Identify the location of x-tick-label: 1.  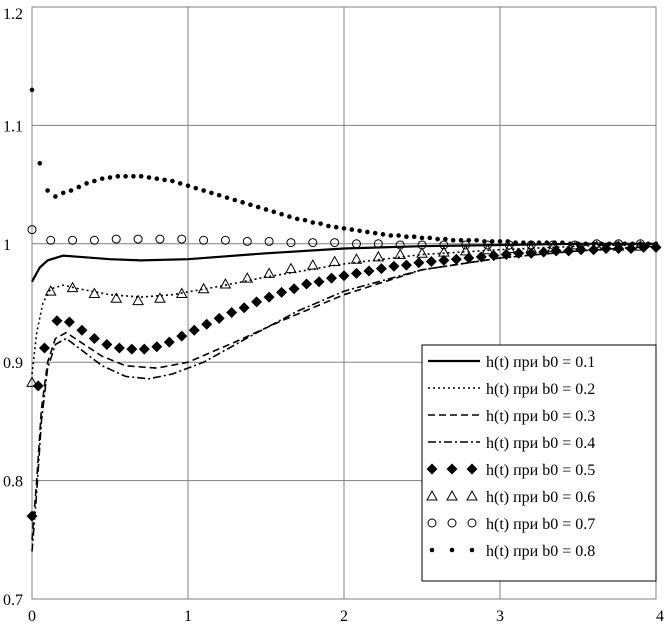
(188, 616).